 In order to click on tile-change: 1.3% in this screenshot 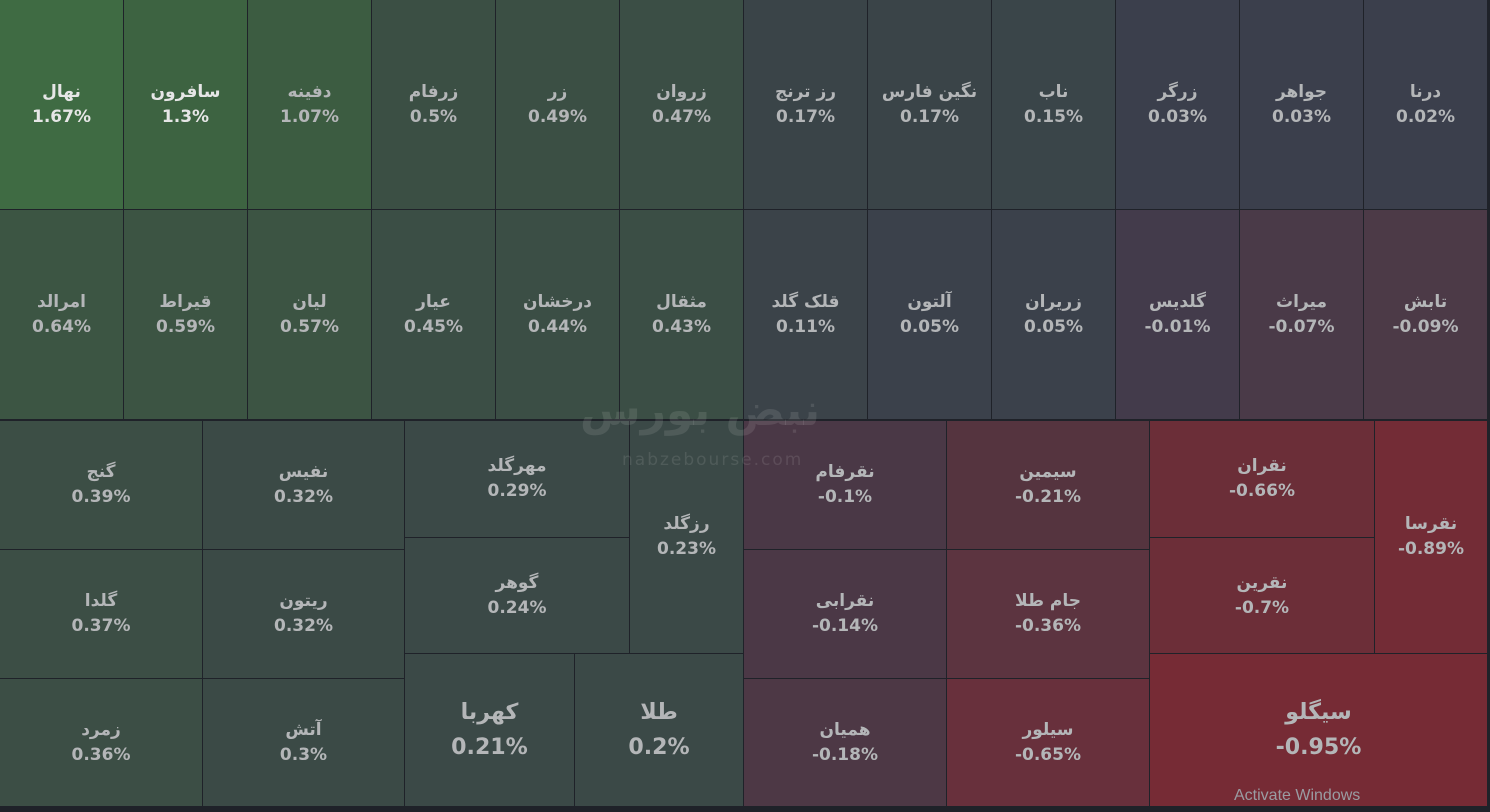, I will do `click(185, 116)`.